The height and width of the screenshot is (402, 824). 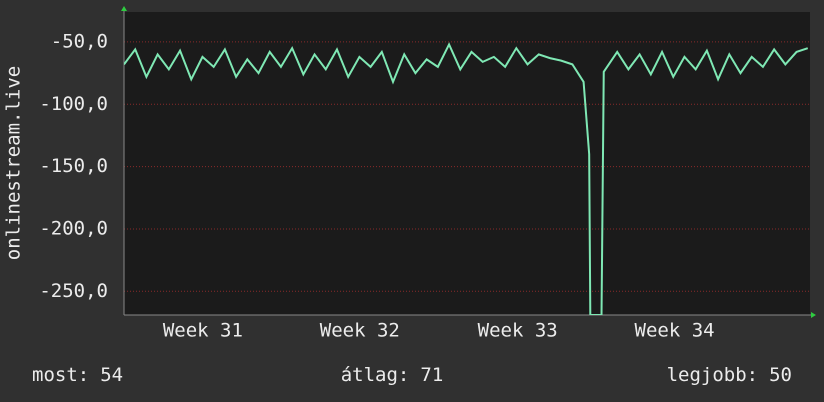 I want to click on stat-label: legjobb:, so click(x=713, y=375).